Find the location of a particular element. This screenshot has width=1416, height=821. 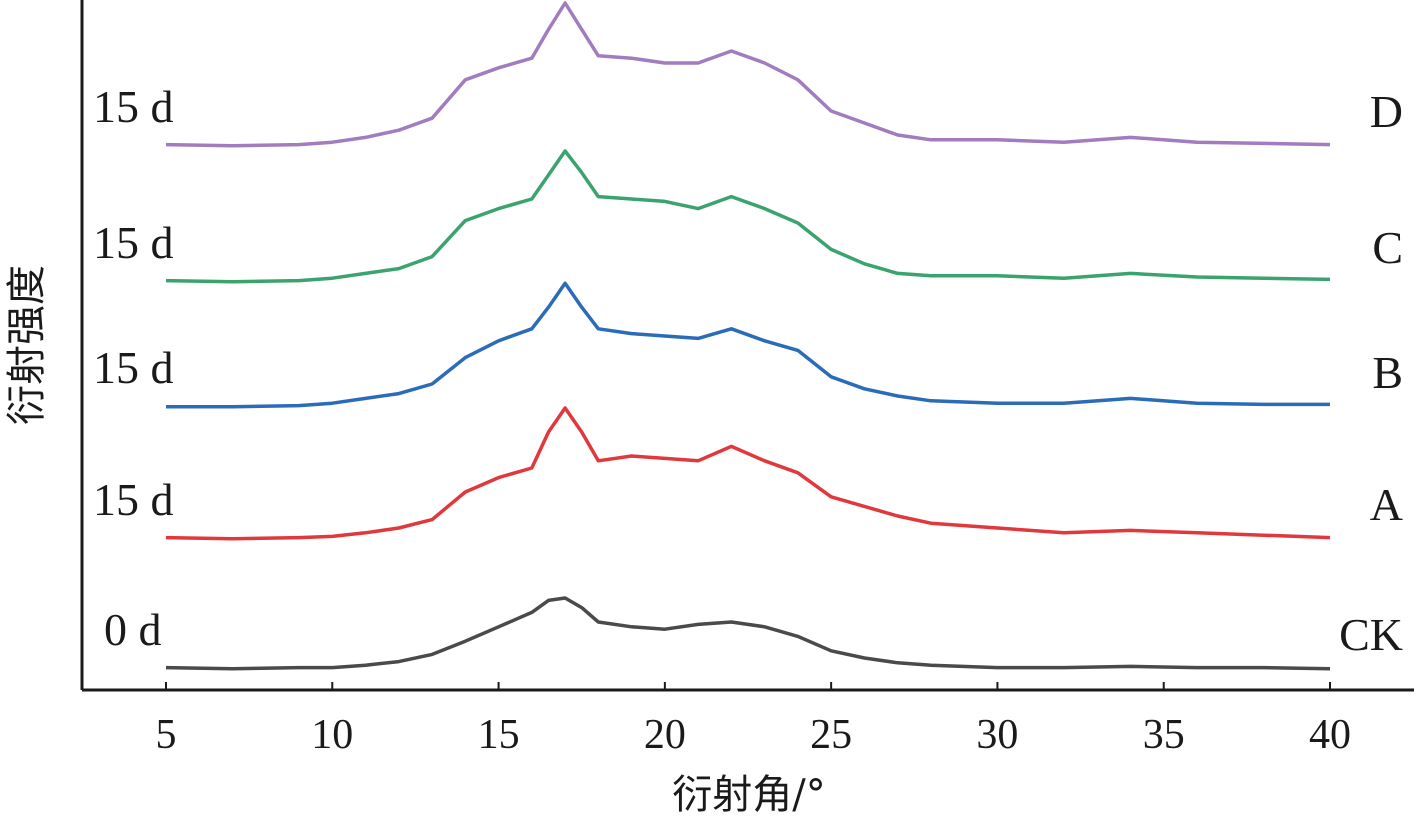

x-tick-label: 35 is located at coordinates (1164, 735).